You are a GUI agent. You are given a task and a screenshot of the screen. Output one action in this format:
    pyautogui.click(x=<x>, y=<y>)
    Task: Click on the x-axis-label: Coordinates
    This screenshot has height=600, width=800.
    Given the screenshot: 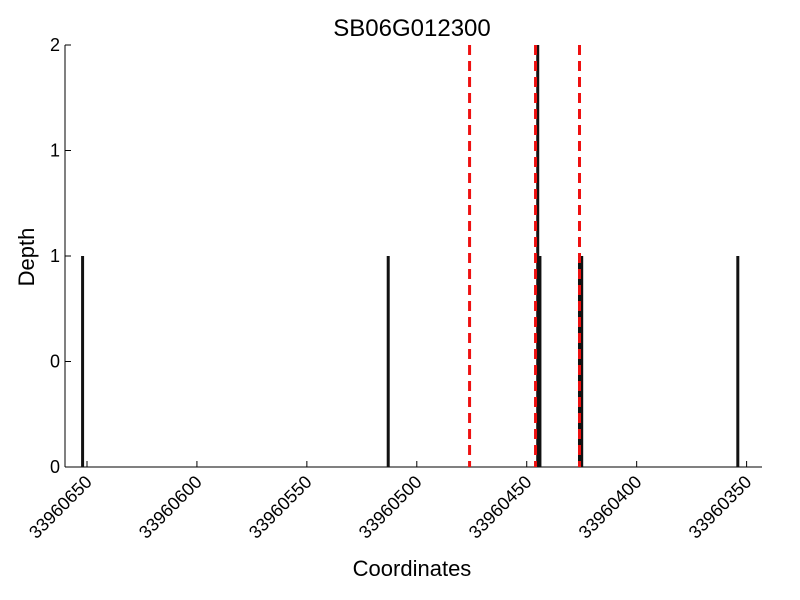 What is the action you would take?
    pyautogui.click(x=412, y=568)
    